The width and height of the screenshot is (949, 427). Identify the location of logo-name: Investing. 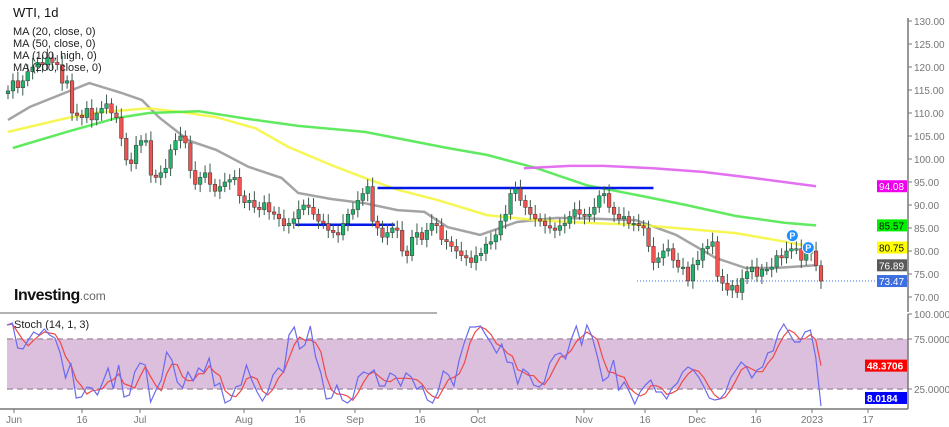
(47, 295).